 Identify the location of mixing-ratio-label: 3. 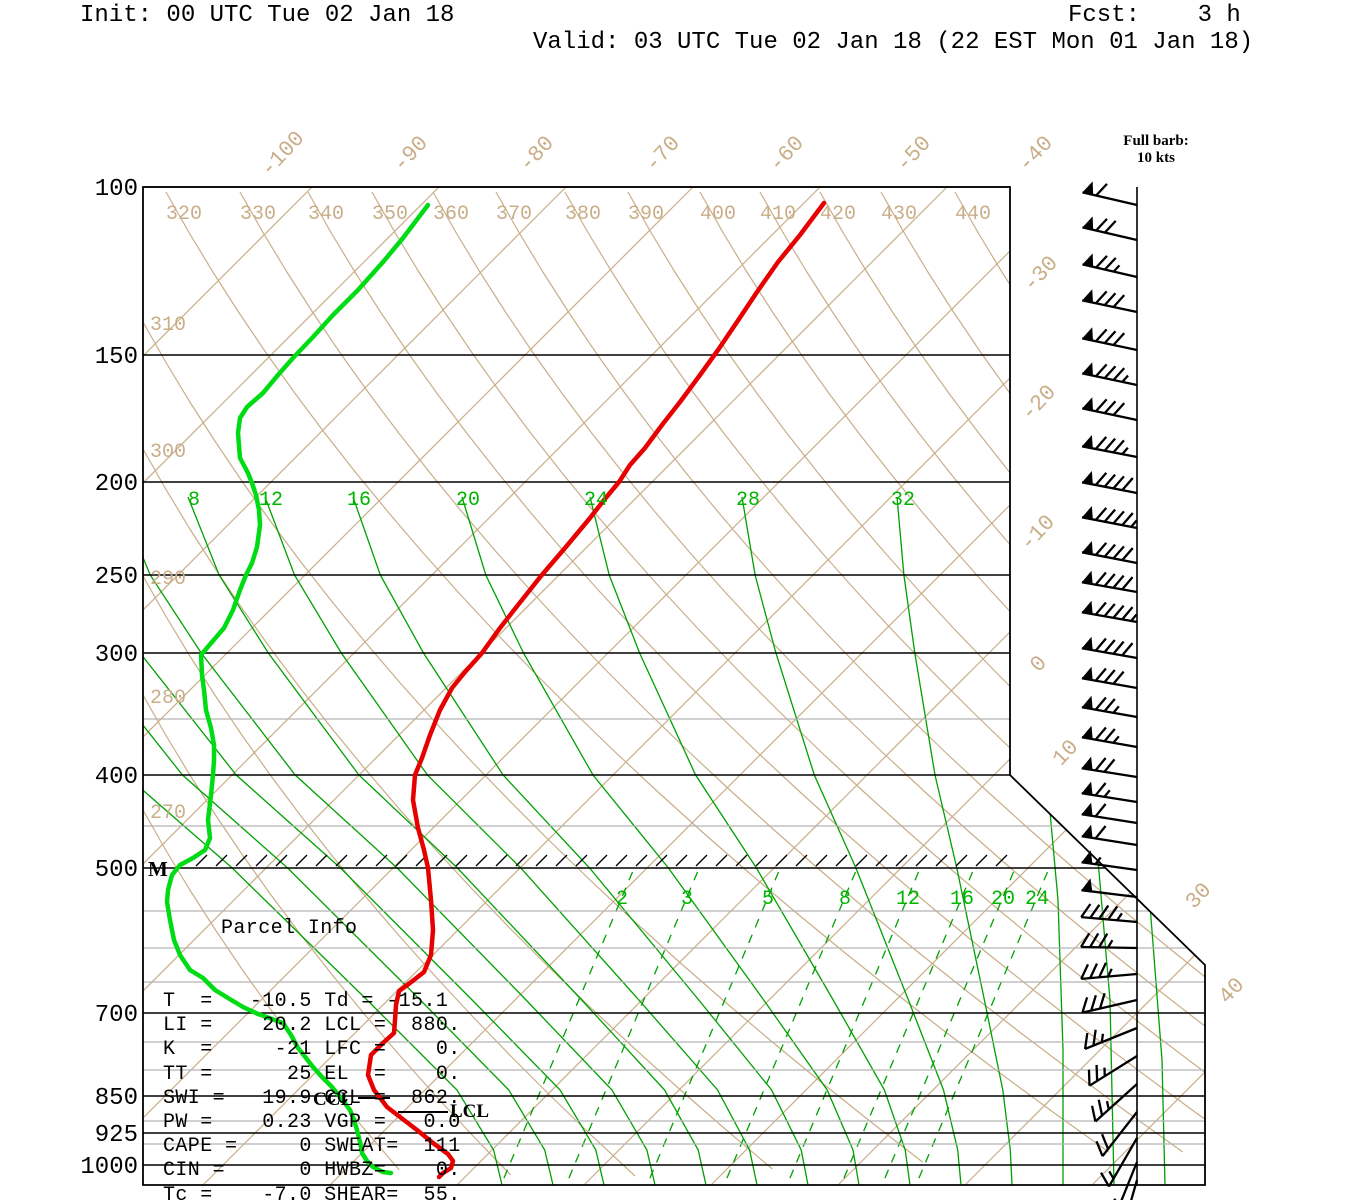
(687, 899).